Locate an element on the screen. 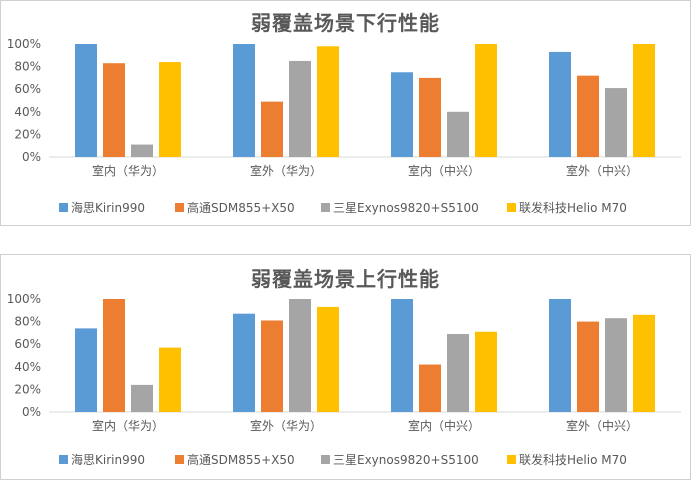 The height and width of the screenshot is (481, 693). chart-title: 弱覆盖场景下行性能 is located at coordinates (345, 23).